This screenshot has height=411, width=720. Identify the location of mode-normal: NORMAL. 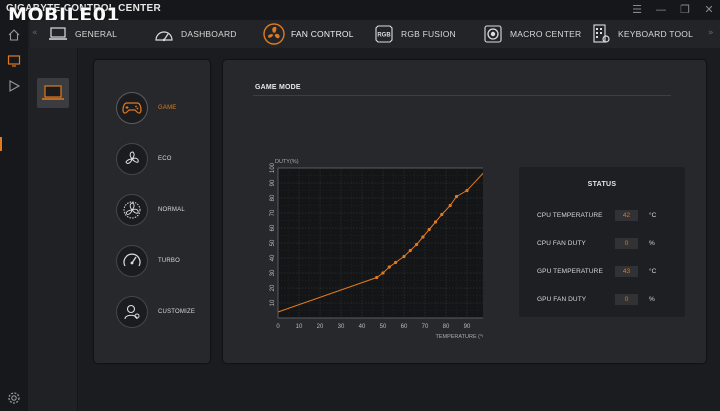
(163, 210).